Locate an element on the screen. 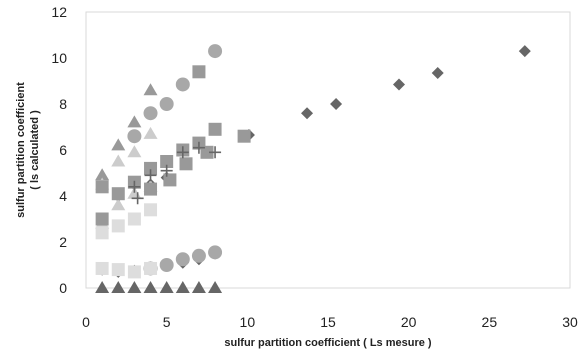 The image size is (585, 354). x-tick-label: 0 is located at coordinates (86, 322).